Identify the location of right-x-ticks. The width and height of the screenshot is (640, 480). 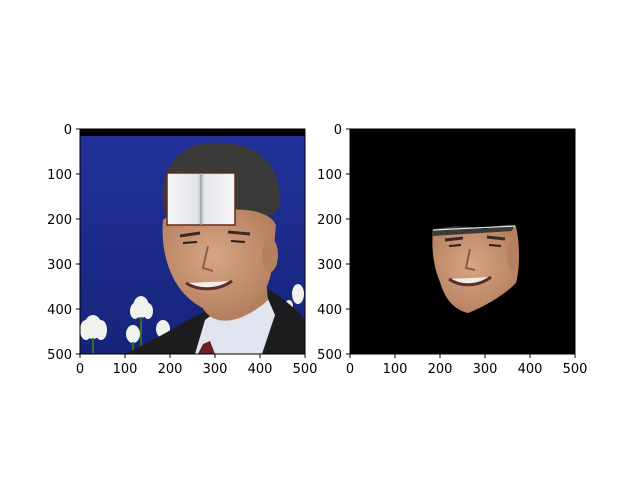
(462, 356).